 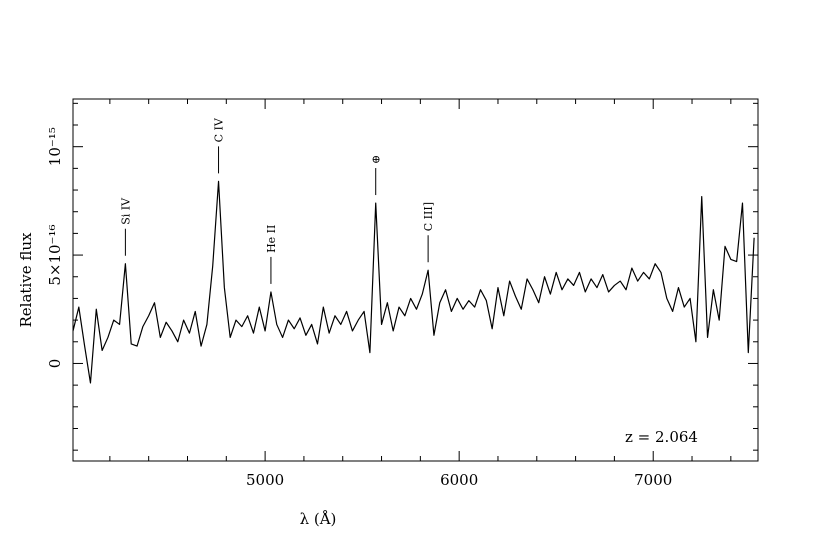 I want to click on y-tick-label: 0, so click(x=55, y=364).